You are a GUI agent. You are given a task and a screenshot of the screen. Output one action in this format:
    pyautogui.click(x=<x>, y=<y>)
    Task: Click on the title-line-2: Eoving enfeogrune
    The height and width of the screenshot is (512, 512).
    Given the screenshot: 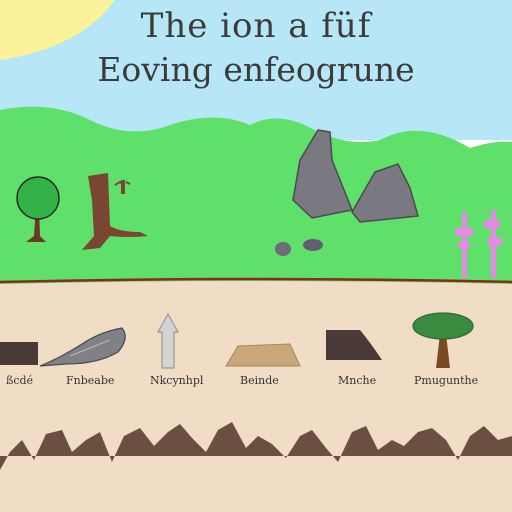 What is the action you would take?
    pyautogui.click(x=256, y=69)
    